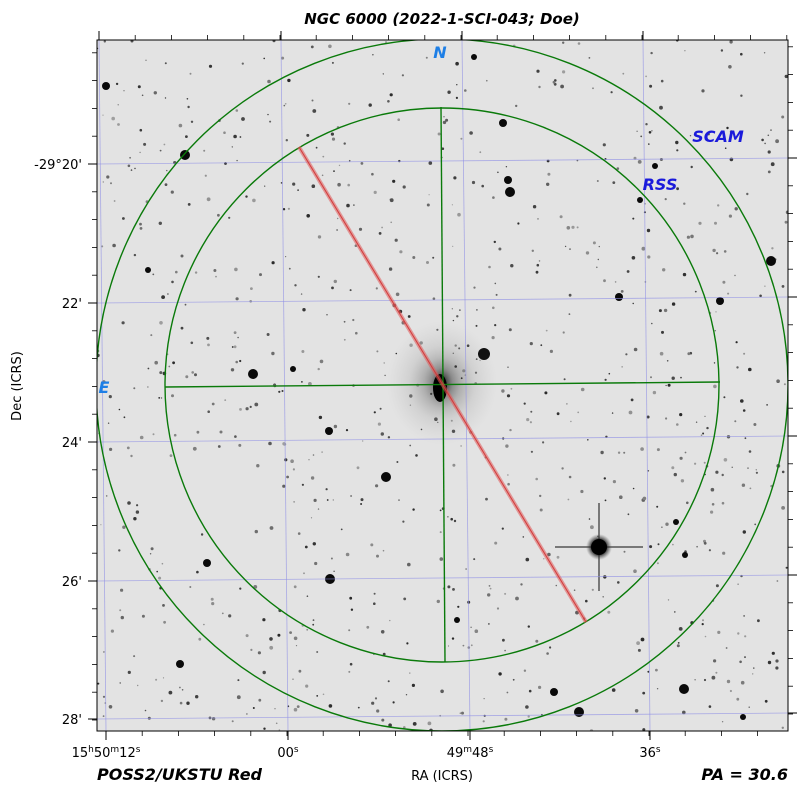 This screenshot has height=793, width=798. What do you see at coordinates (660, 184) in the screenshot?
I see `rss-label: RSS` at bounding box center [660, 184].